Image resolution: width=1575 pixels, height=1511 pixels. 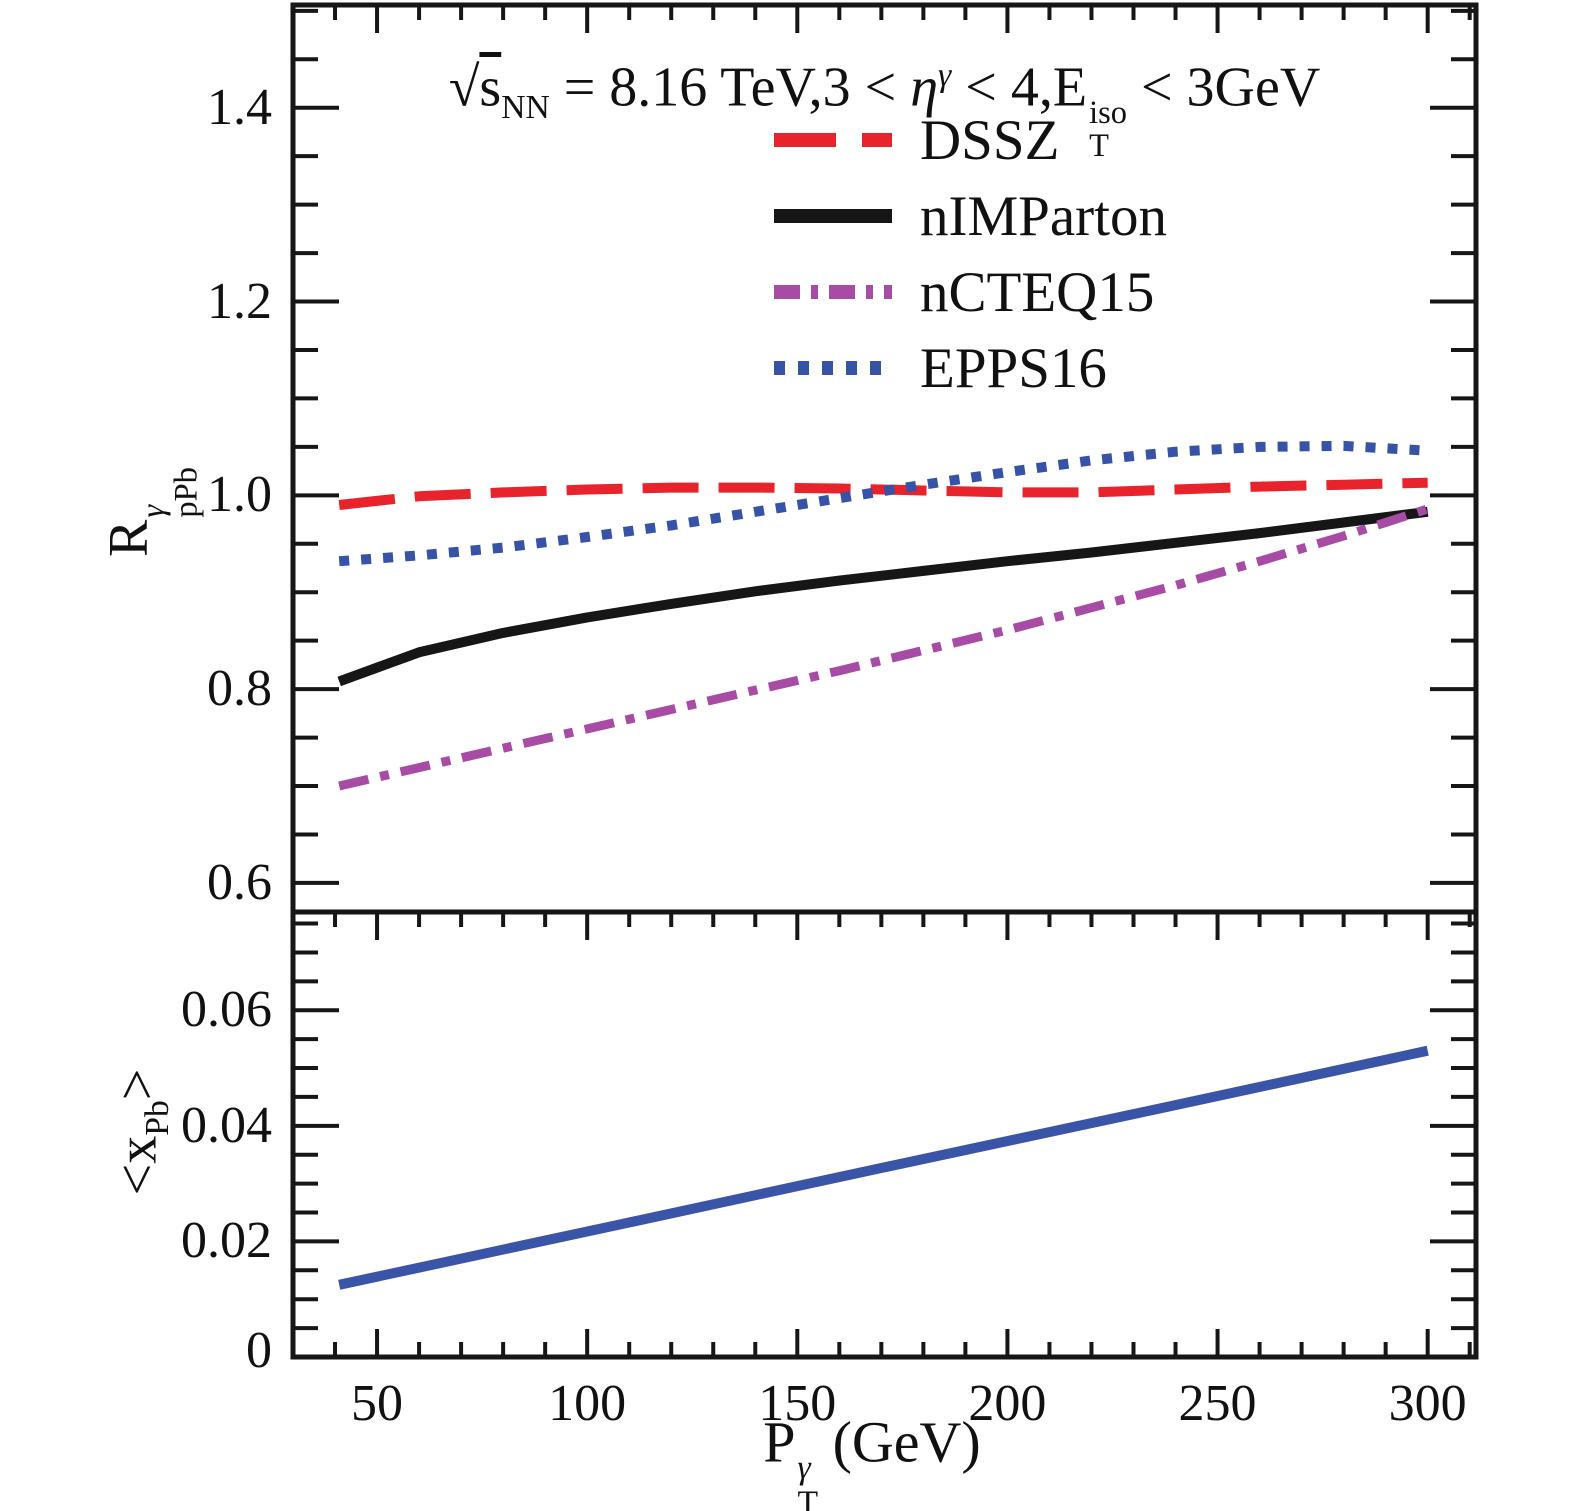 What do you see at coordinates (899, 1442) in the screenshot?
I see `gev-unit: (GeV)` at bounding box center [899, 1442].